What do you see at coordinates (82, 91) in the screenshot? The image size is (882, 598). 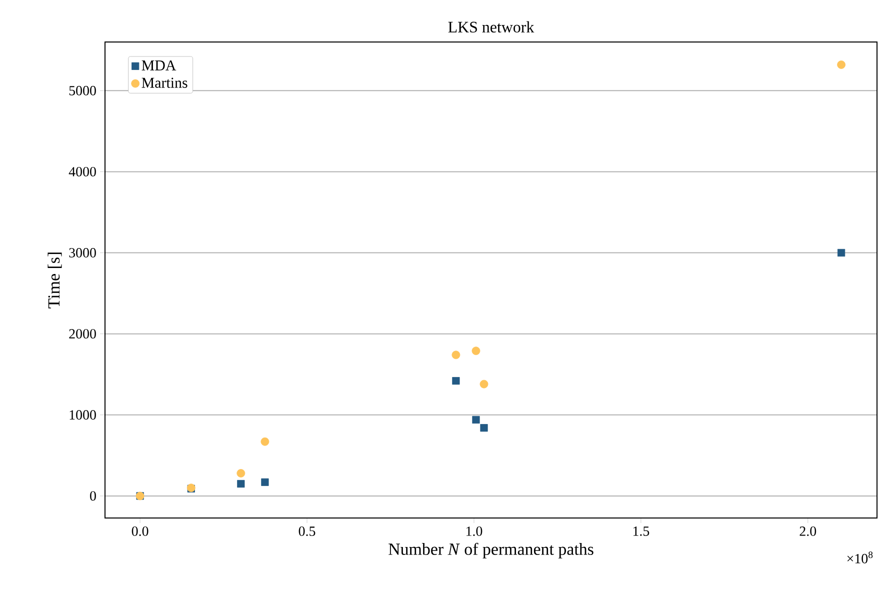 I see `y-tick-label: 5000` at bounding box center [82, 91].